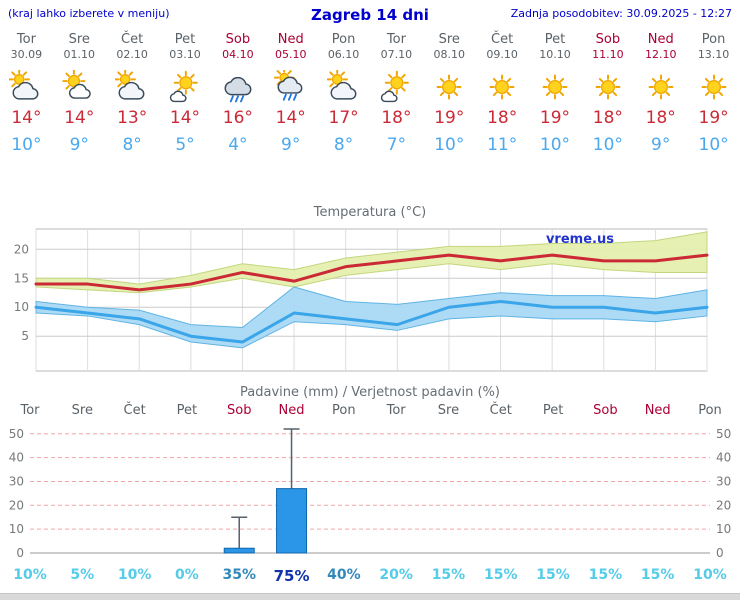  I want to click on day-date: 01.10, so click(79, 54).